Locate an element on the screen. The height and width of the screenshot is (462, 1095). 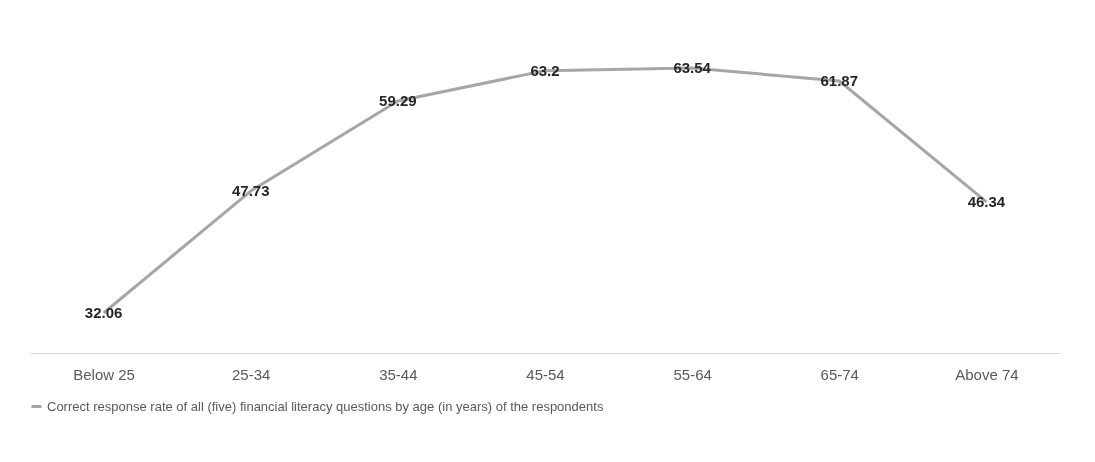
data-label: 47.73 is located at coordinates (250, 191).